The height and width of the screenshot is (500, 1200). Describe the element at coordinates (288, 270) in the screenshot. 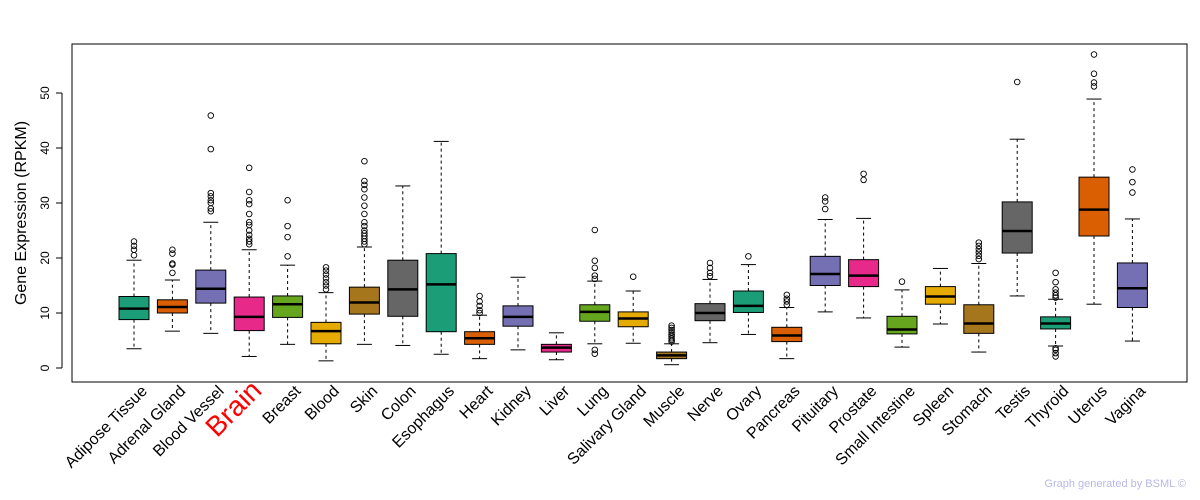

I see `box-breast` at that location.